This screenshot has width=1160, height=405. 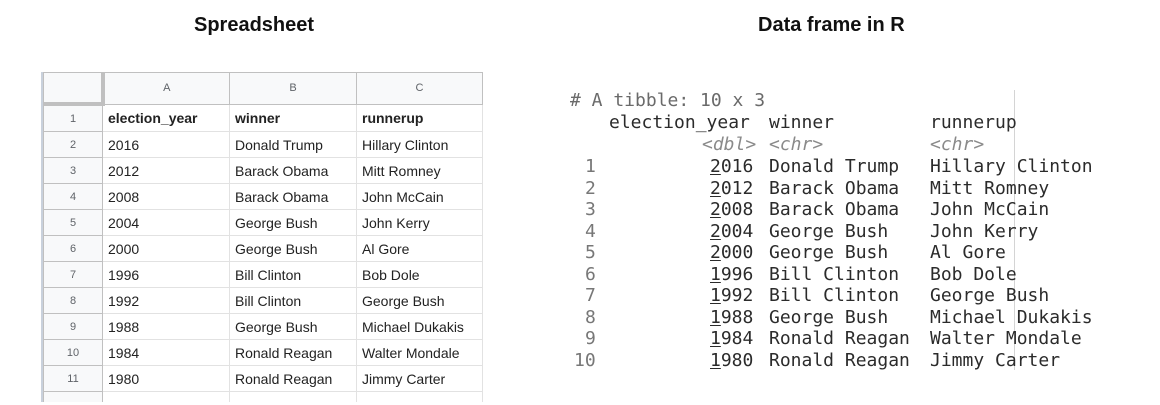 What do you see at coordinates (419, 352) in the screenshot?
I see `cell: Walter Mondale` at bounding box center [419, 352].